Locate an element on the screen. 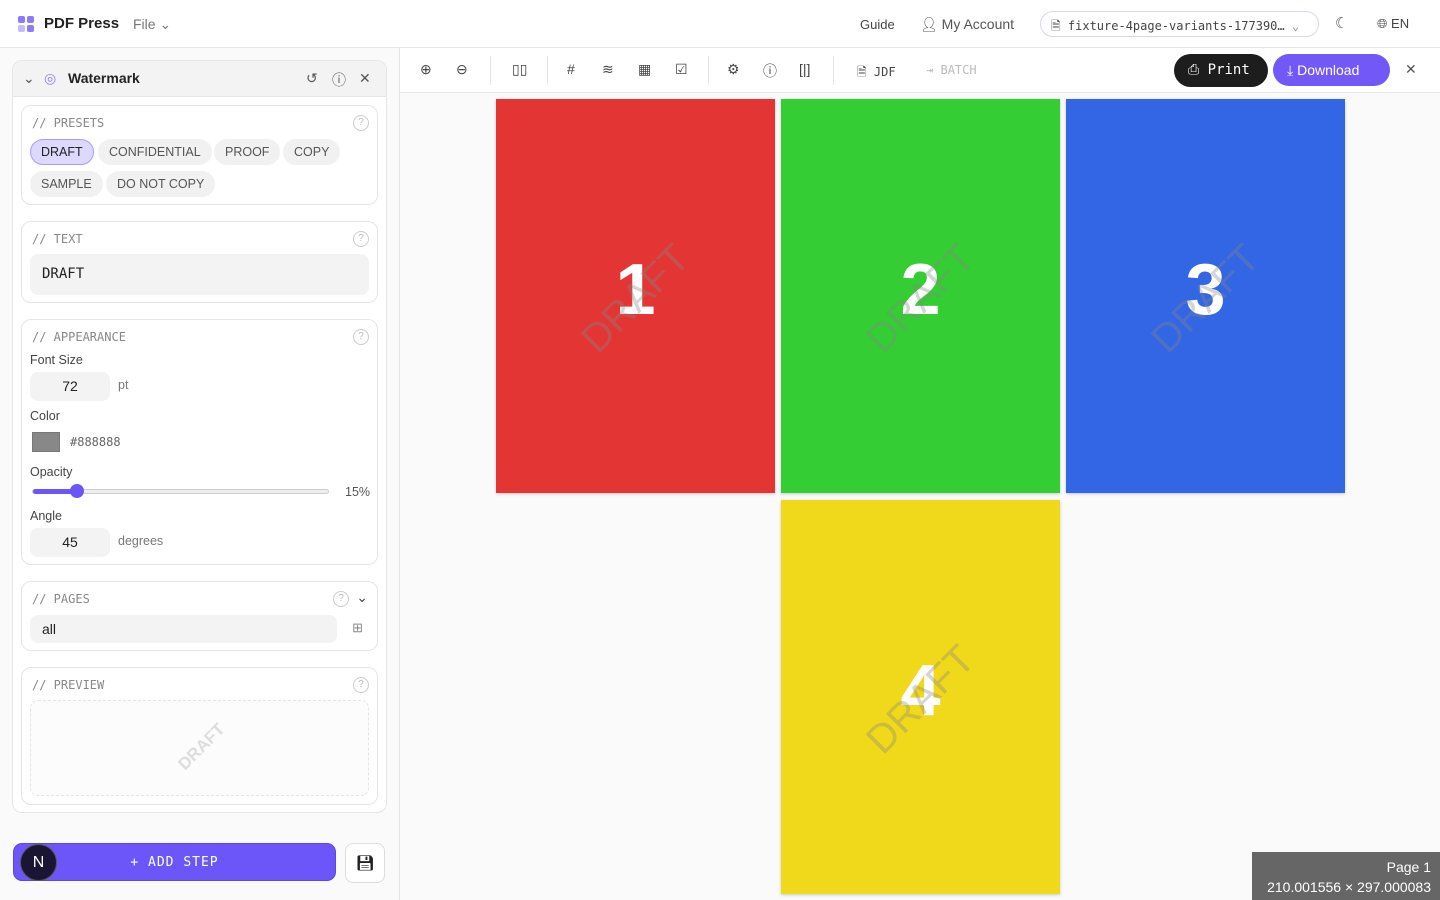 This screenshot has width=1440, height=900. preset-do-not-copy: DO NOT COPY is located at coordinates (161, 184).